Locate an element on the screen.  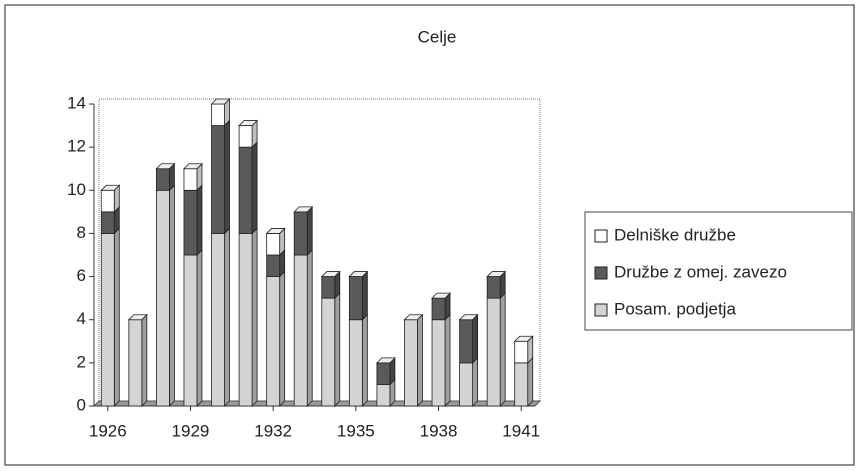
y-tick-label: 10 is located at coordinates (76, 189).